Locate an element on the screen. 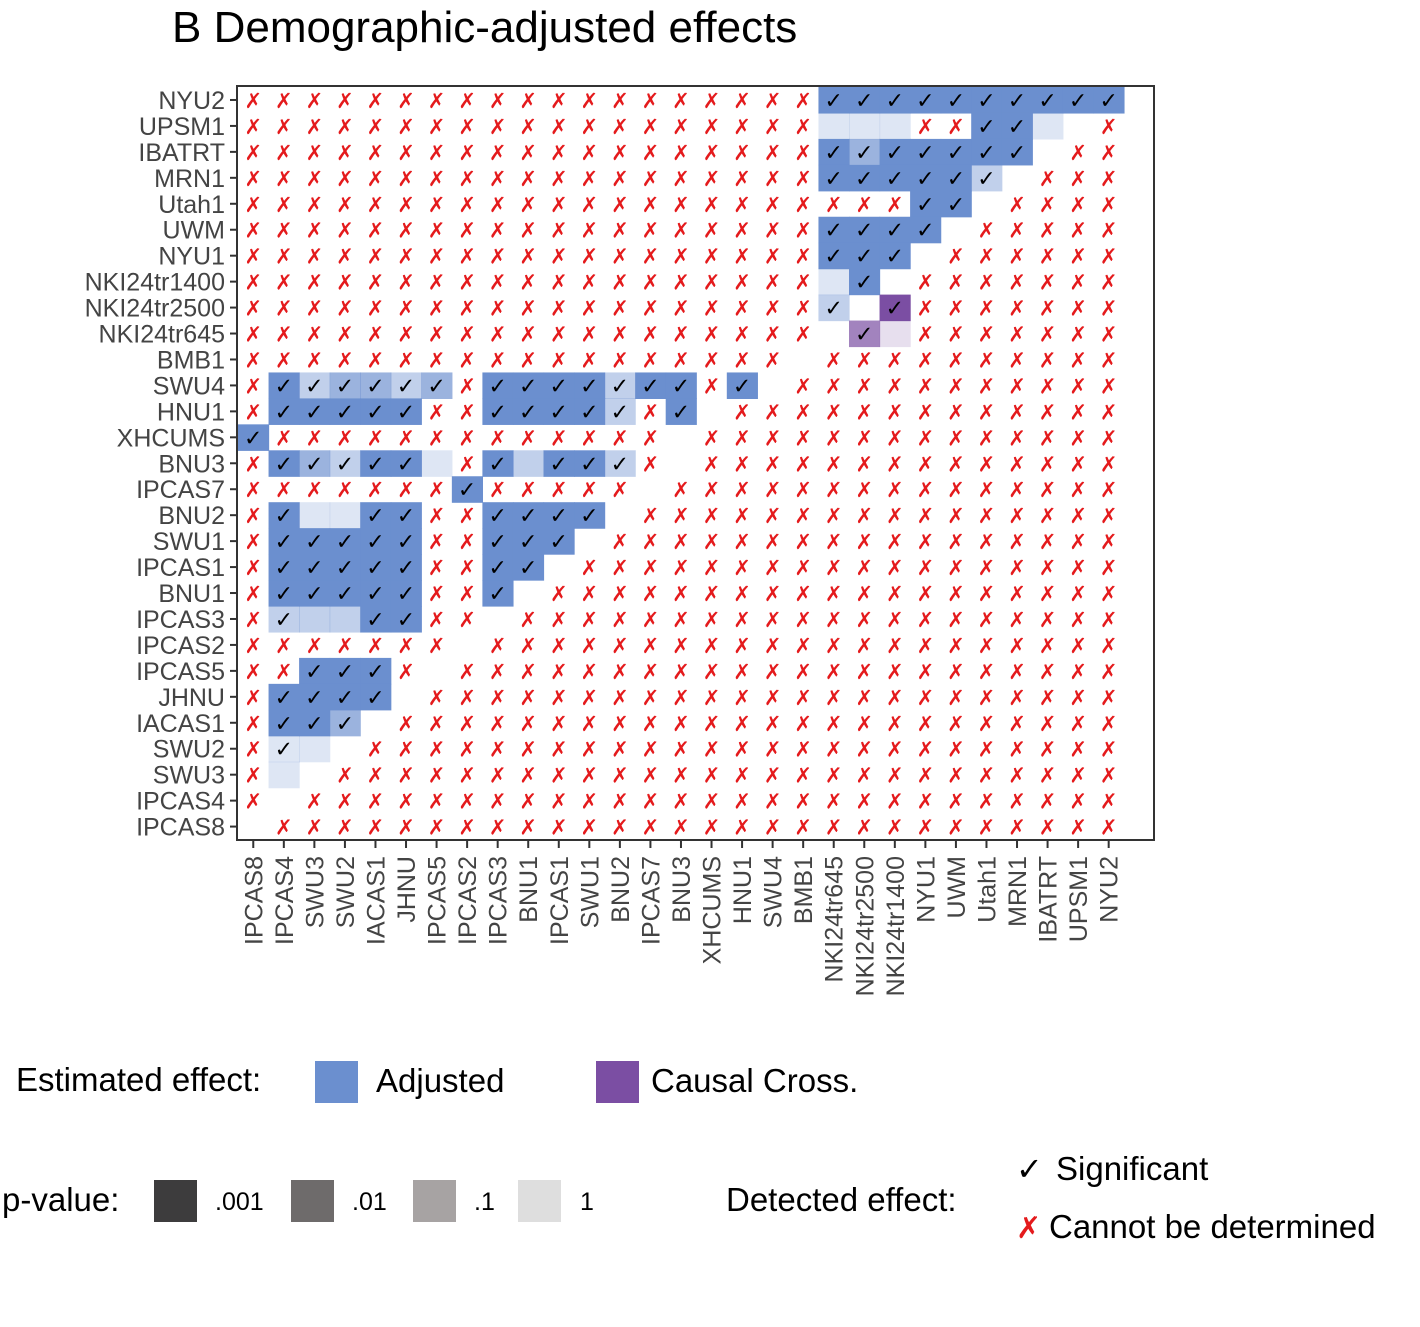 The image size is (1420, 1327). legend-cross-icon: ✗ is located at coordinates (1028, 1228).